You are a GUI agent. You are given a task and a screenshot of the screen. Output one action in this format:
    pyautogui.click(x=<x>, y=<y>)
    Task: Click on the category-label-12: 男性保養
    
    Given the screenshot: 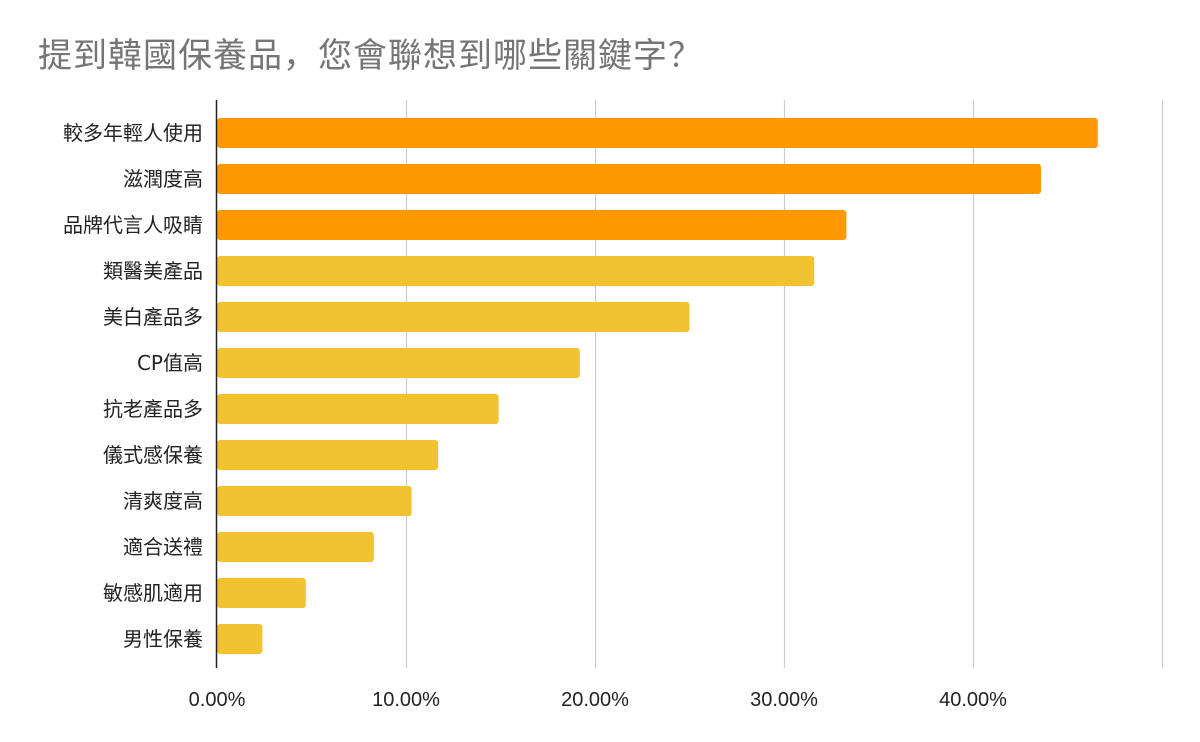 What is the action you would take?
    pyautogui.click(x=163, y=639)
    